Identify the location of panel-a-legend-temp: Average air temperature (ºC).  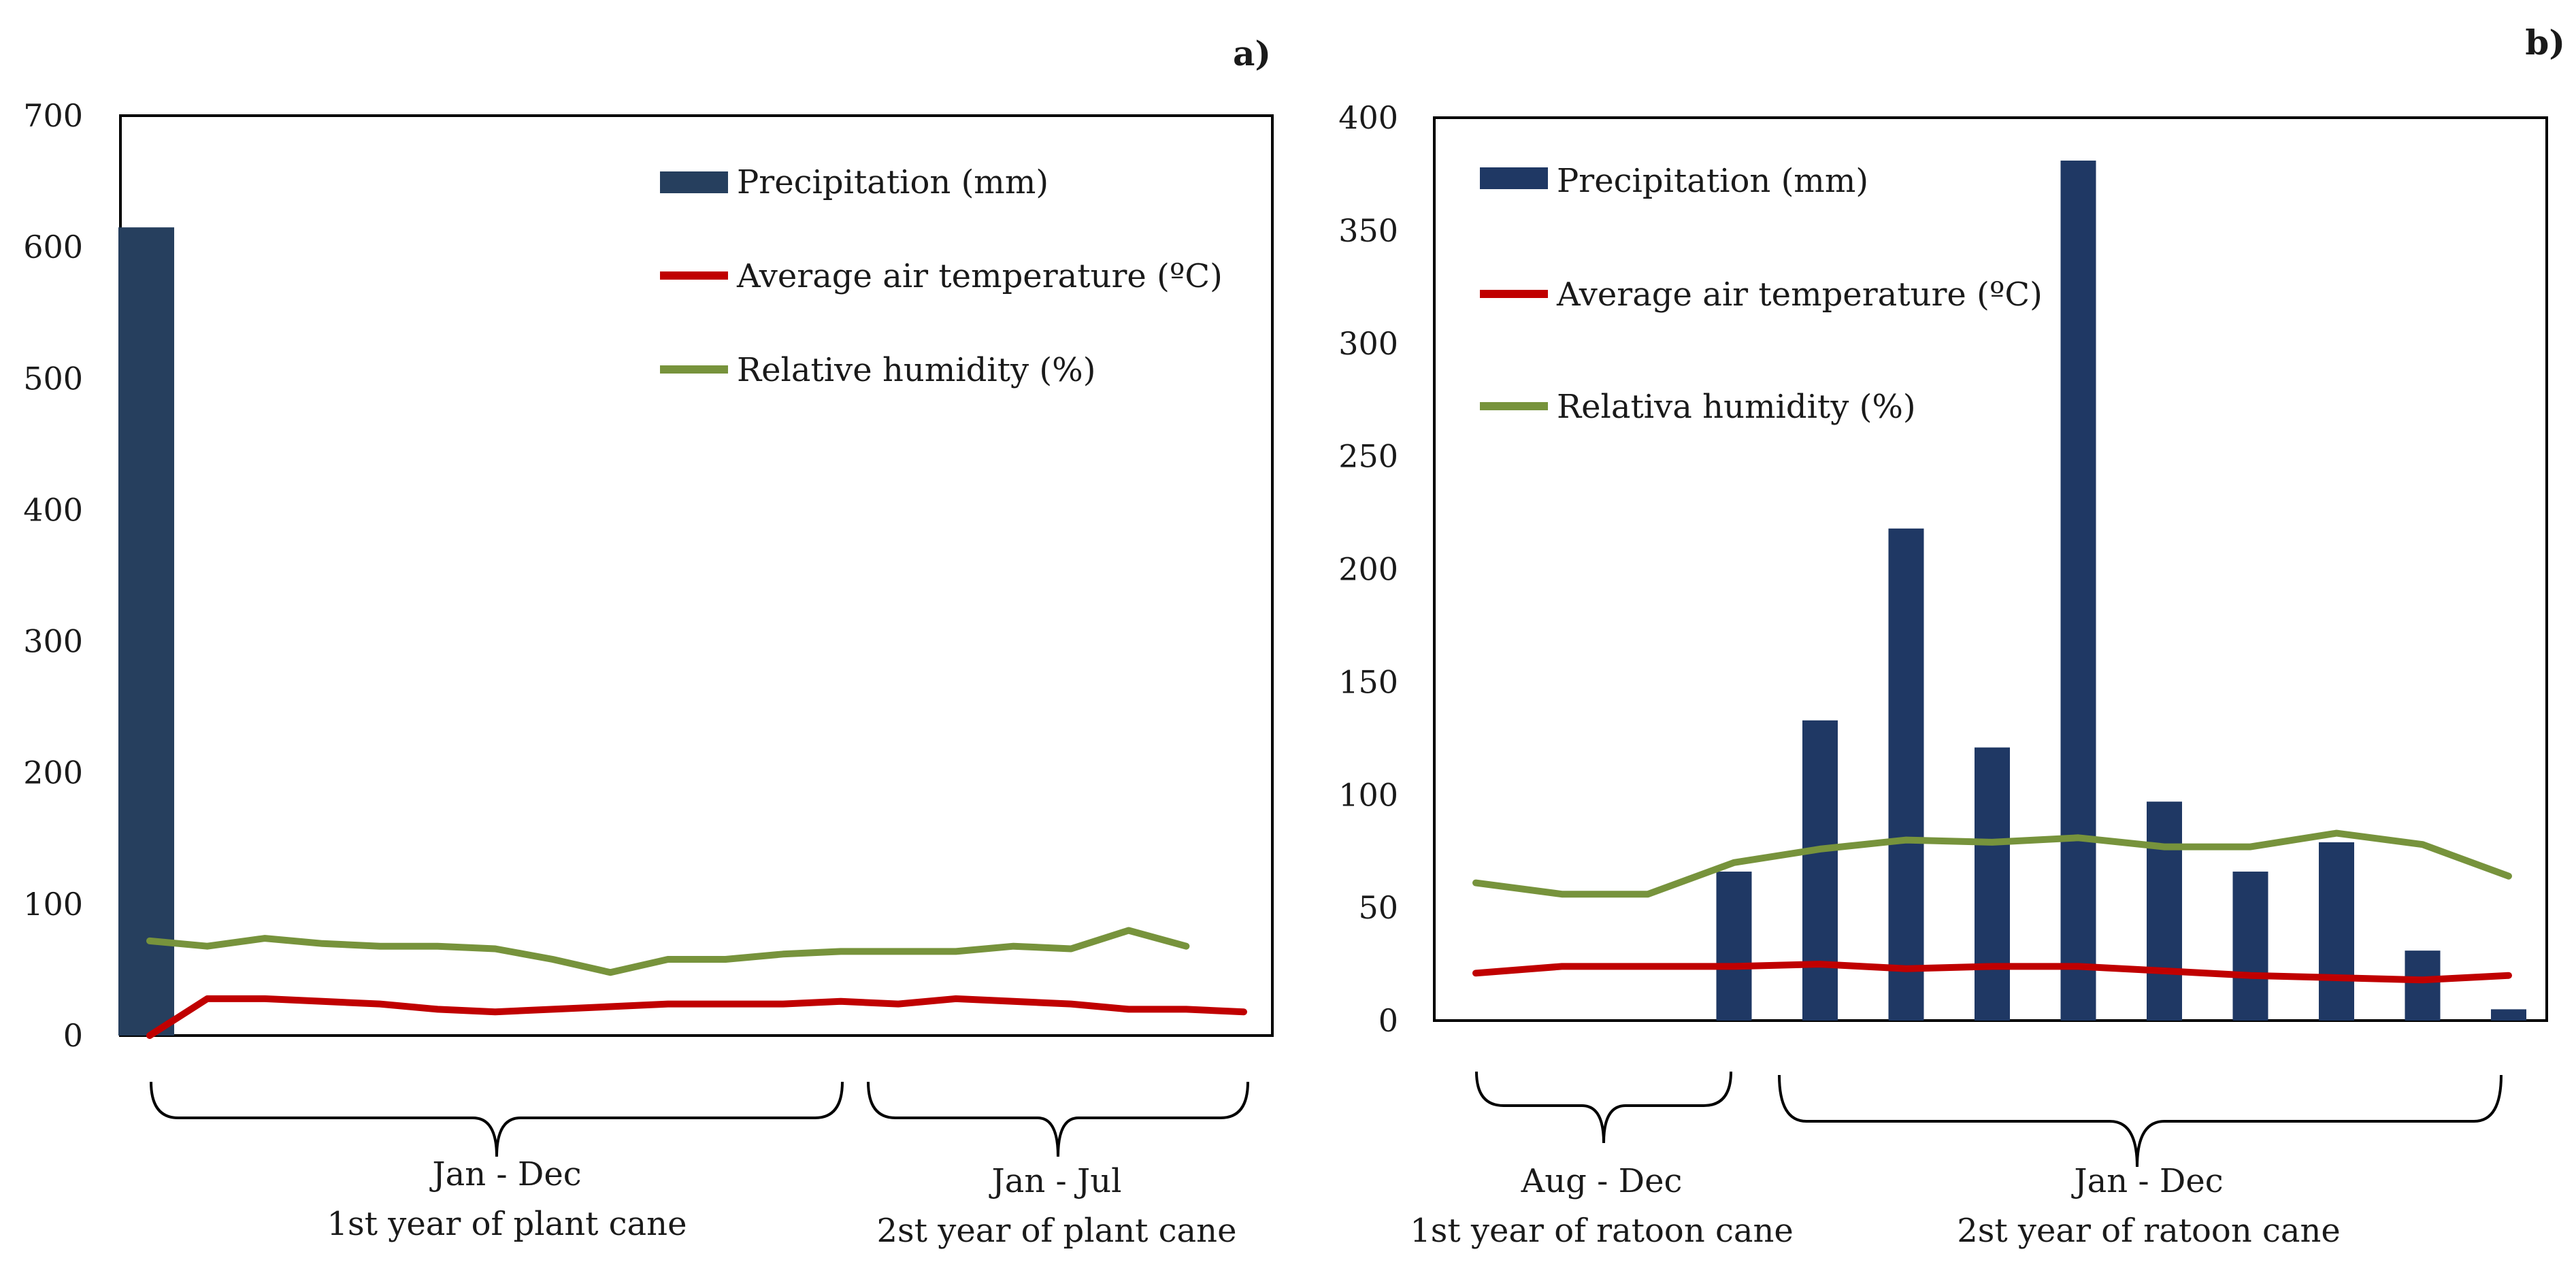
(980, 276).